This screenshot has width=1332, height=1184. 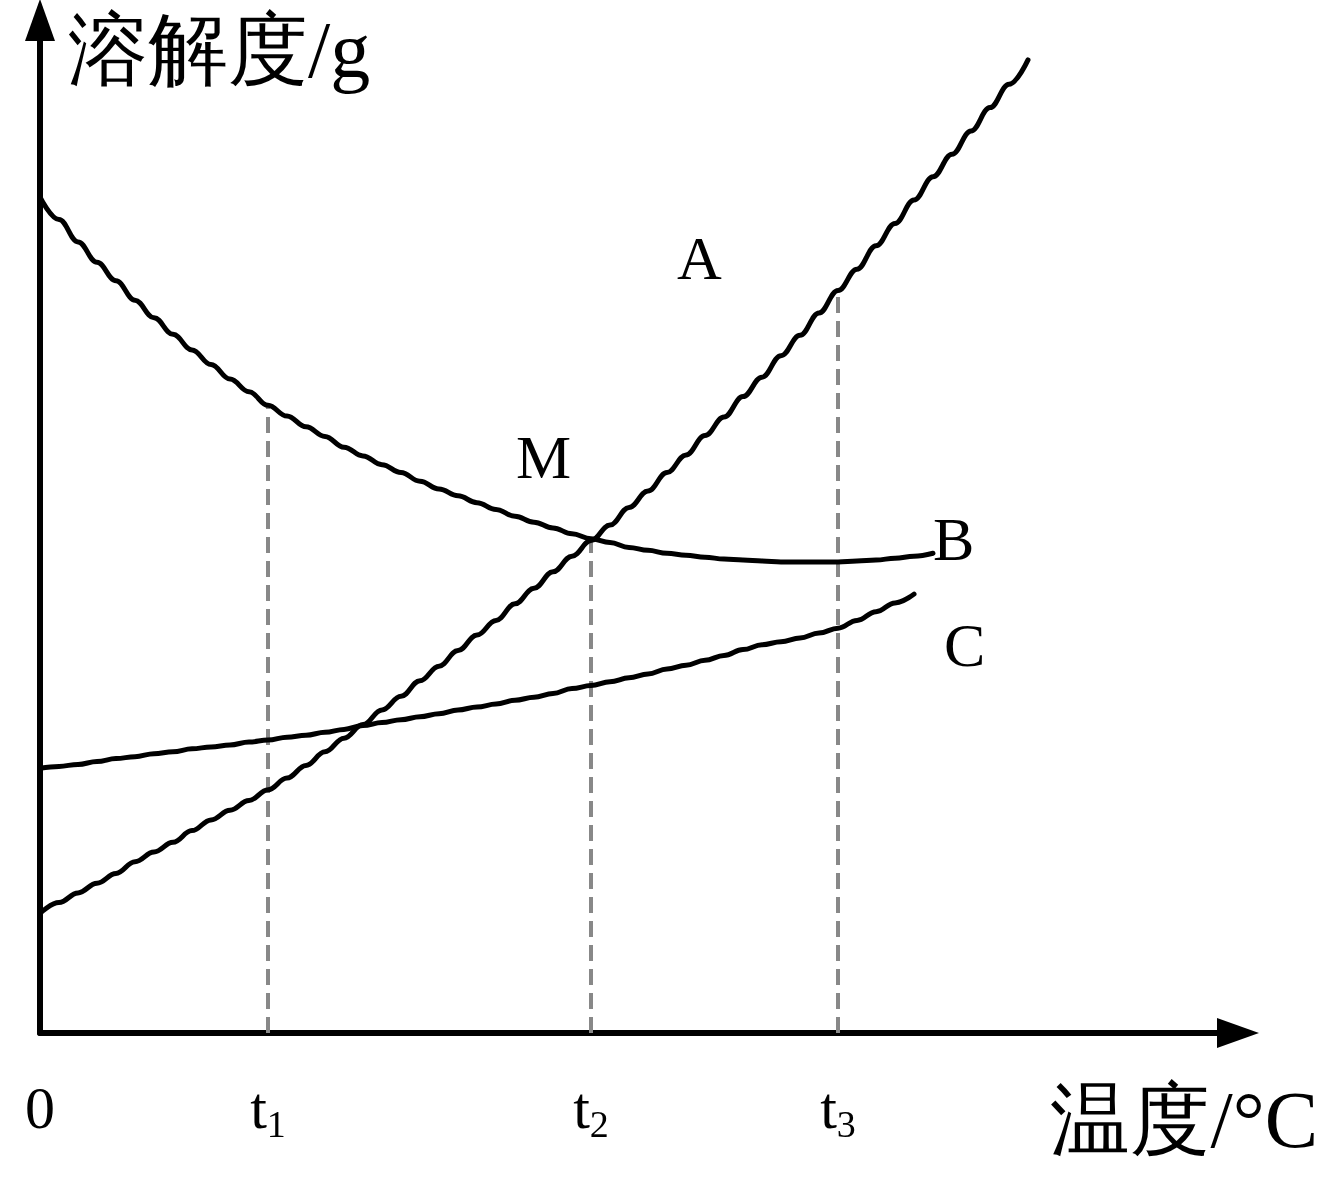 I want to click on x-tick-label: 0, so click(x=40, y=1108).